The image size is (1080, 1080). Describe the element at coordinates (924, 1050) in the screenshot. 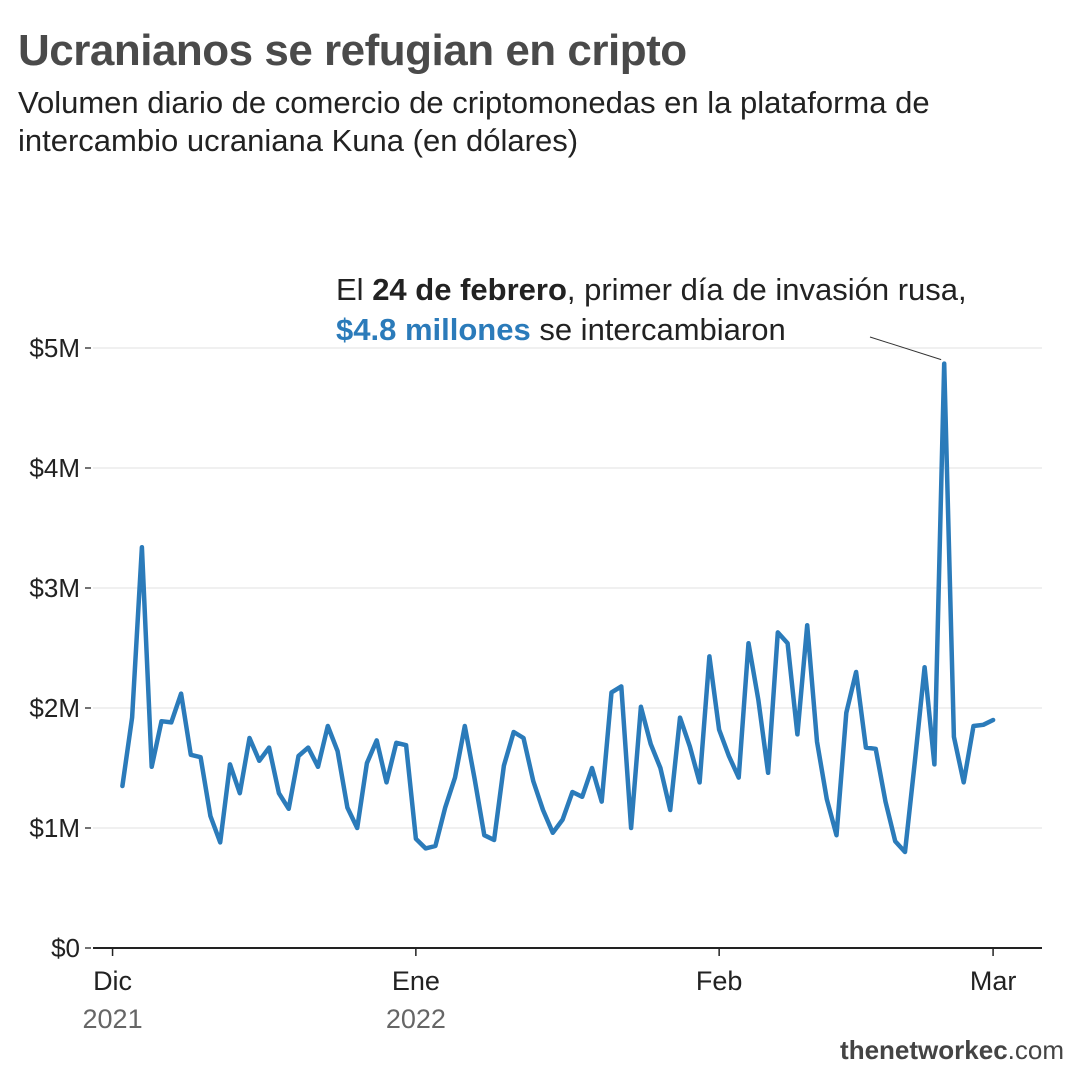

I see `source-brand: thenetworkec` at that location.